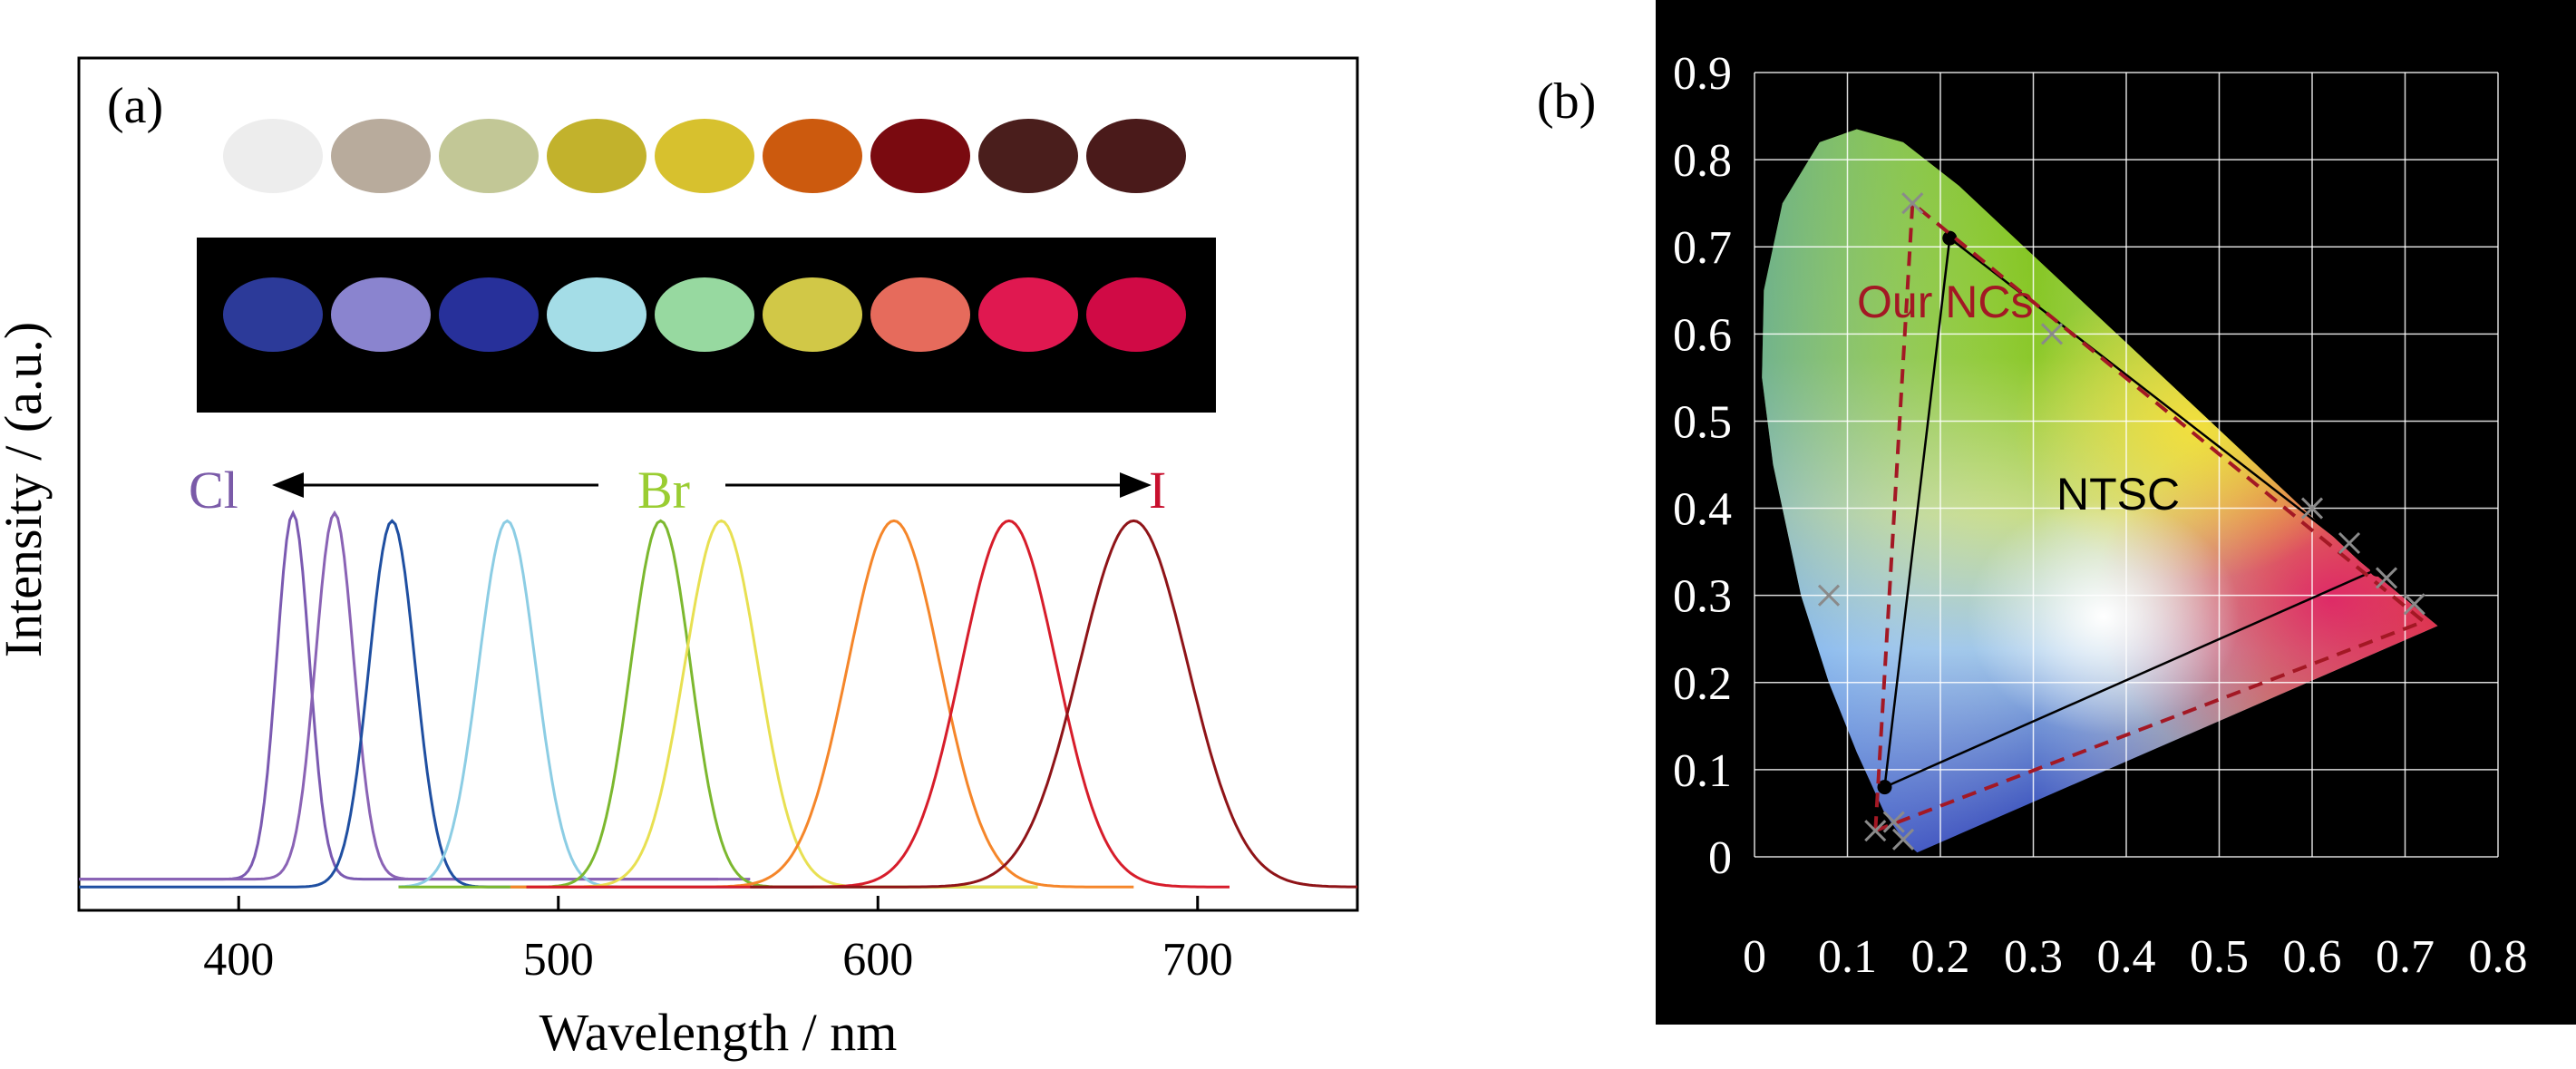 This screenshot has height=1069, width=2576. Describe the element at coordinates (1702, 684) in the screenshot. I see `cie-y-tick-label: 0.2` at that location.